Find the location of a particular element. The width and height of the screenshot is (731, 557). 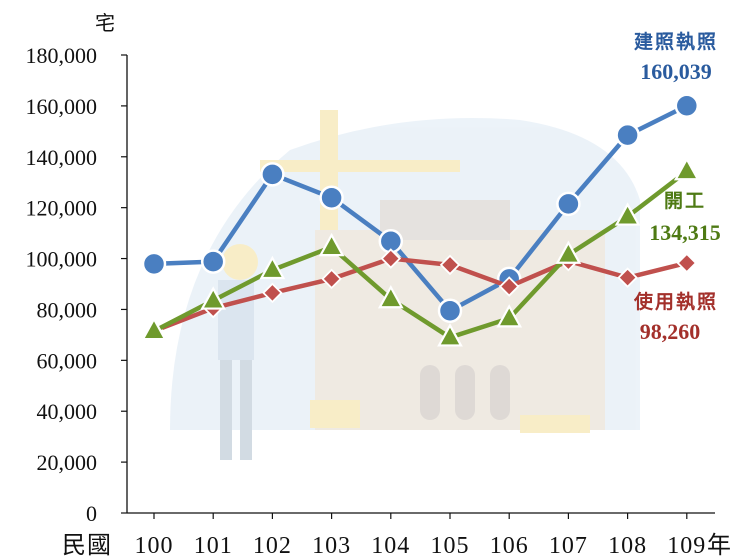

series-name-label: 開工 is located at coordinates (685, 201).